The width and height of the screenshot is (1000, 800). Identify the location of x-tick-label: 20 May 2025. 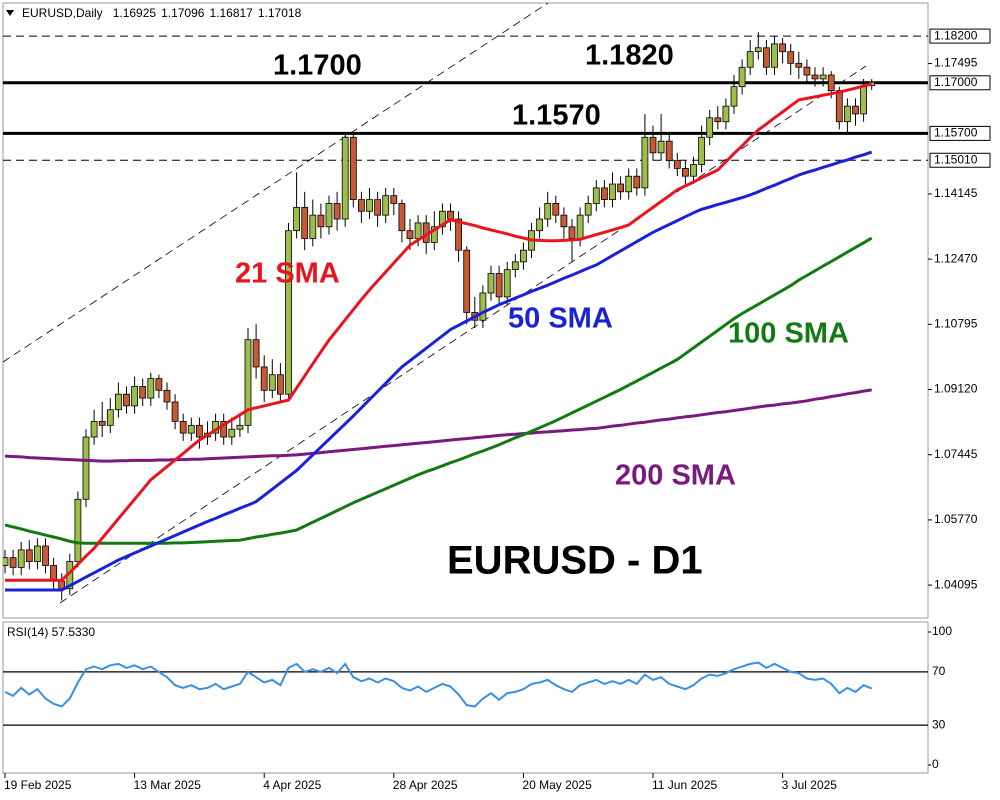
(557, 785).